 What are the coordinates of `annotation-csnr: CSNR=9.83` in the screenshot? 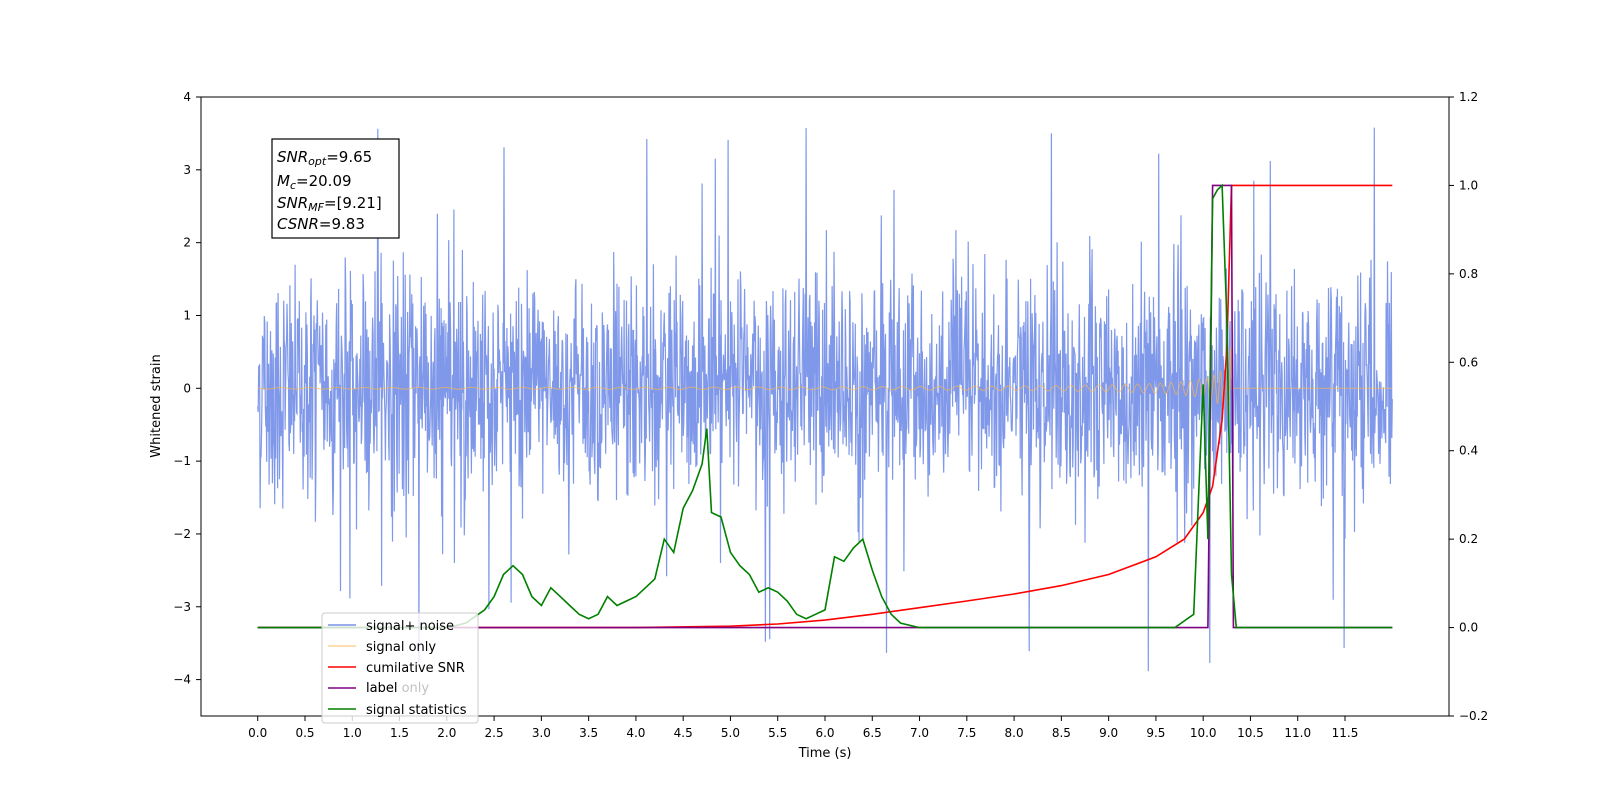 It's located at (321, 224).